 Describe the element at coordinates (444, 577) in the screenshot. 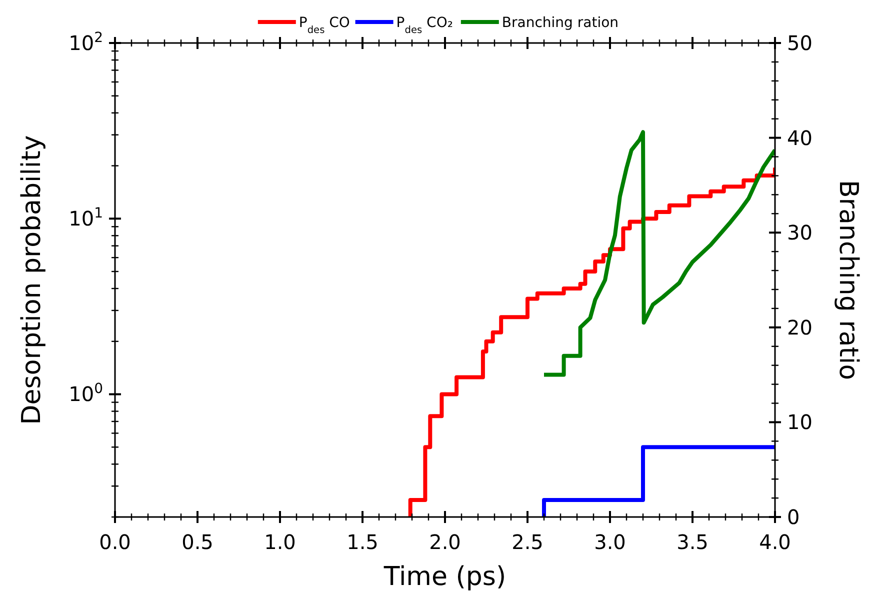

I see `x-axis-title: Time (ps)` at that location.